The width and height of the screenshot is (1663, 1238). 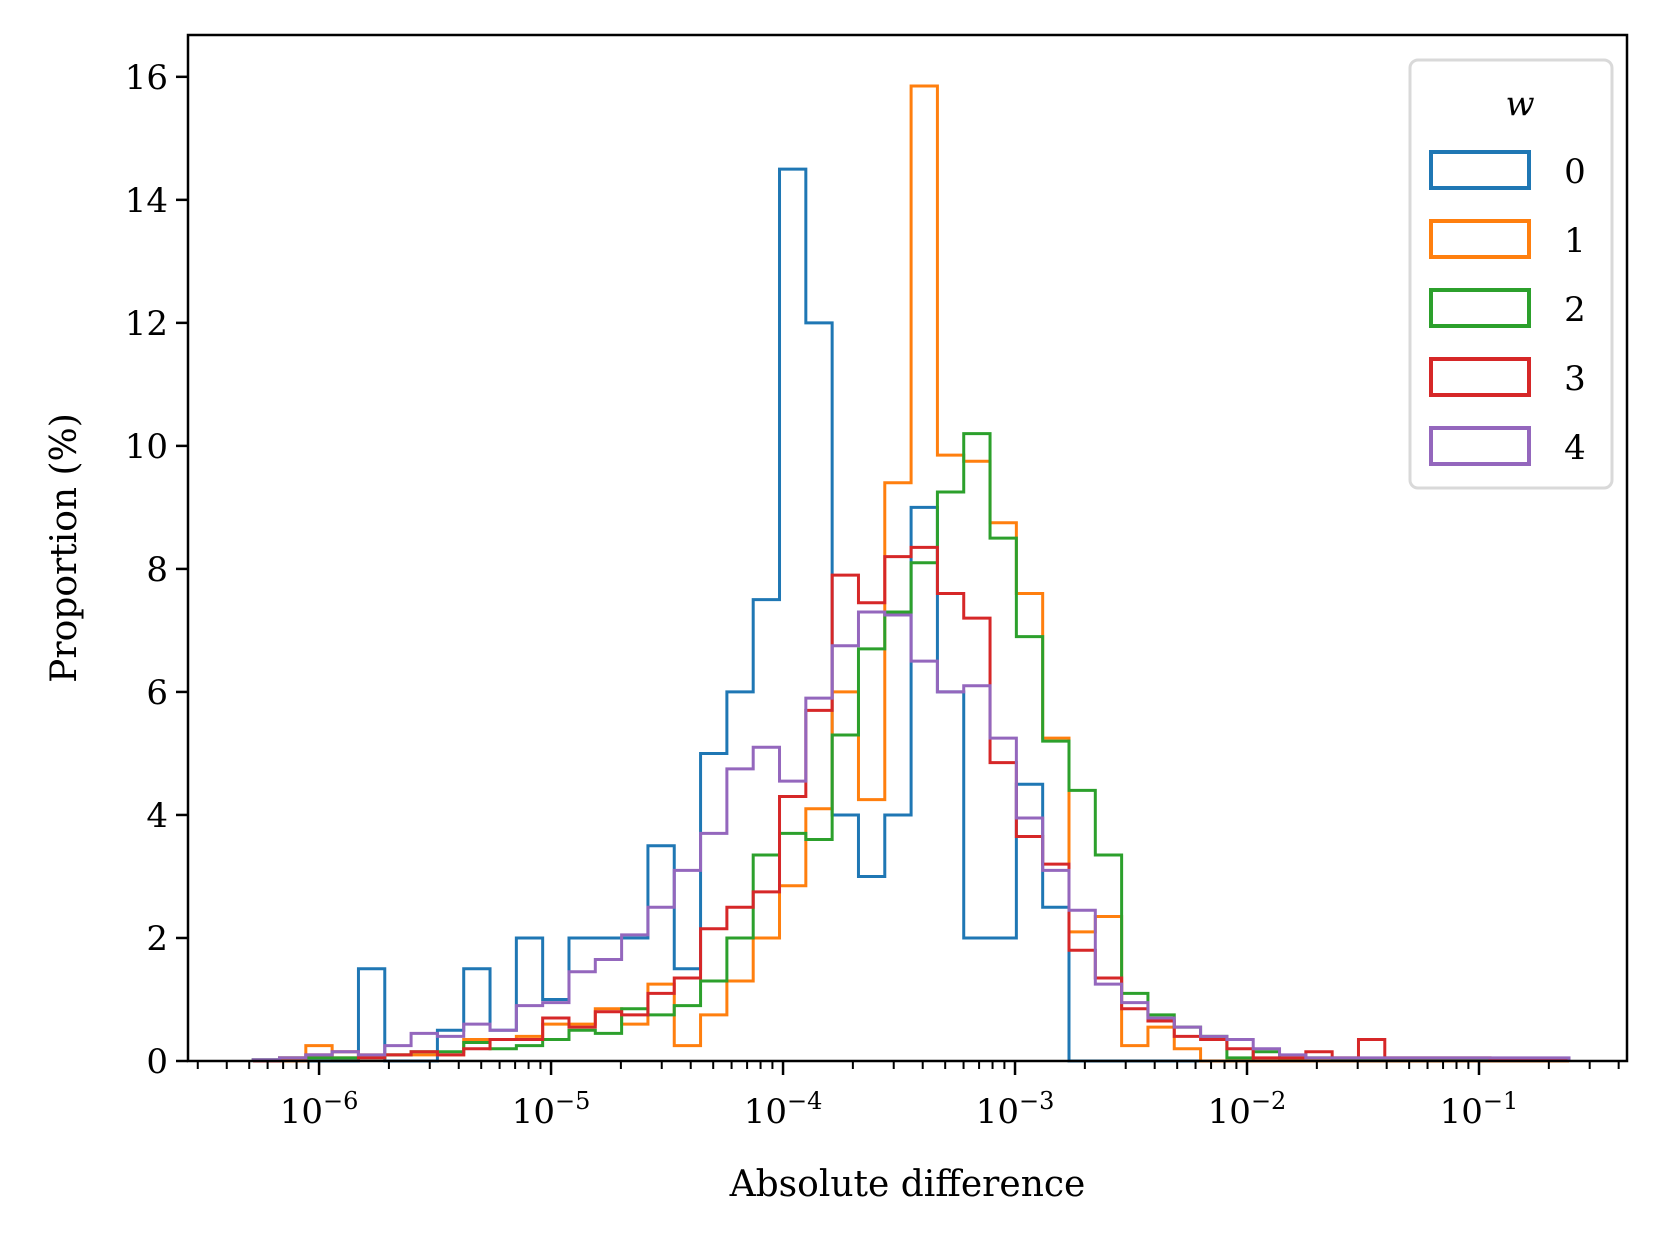 I want to click on x-tick-label: 10⁻⁵, so click(x=551, y=1109).